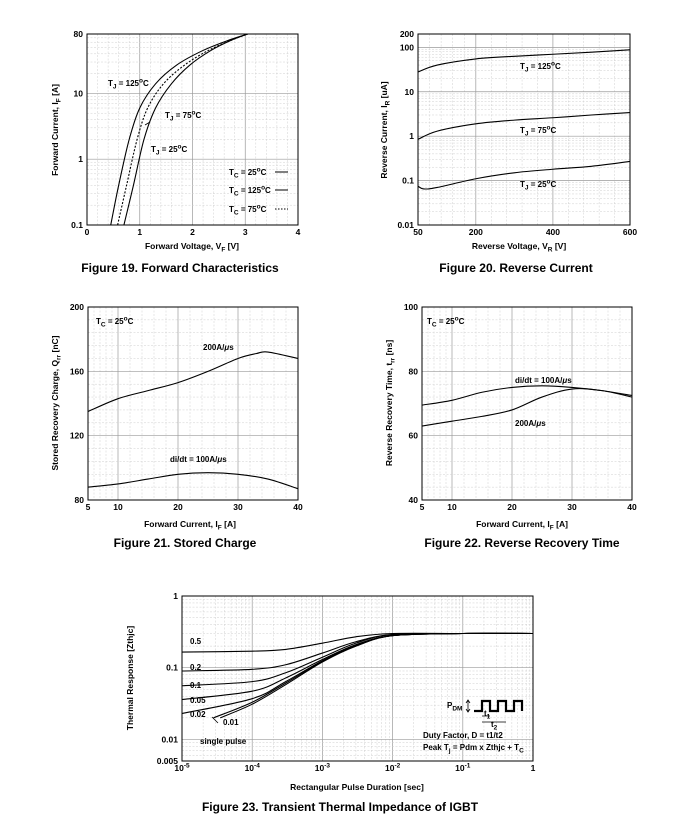 The width and height of the screenshot is (696, 839). Describe the element at coordinates (357, 787) in the screenshot. I see `x-axis-label: Rectangular Pulse Duration [sec]` at that location.